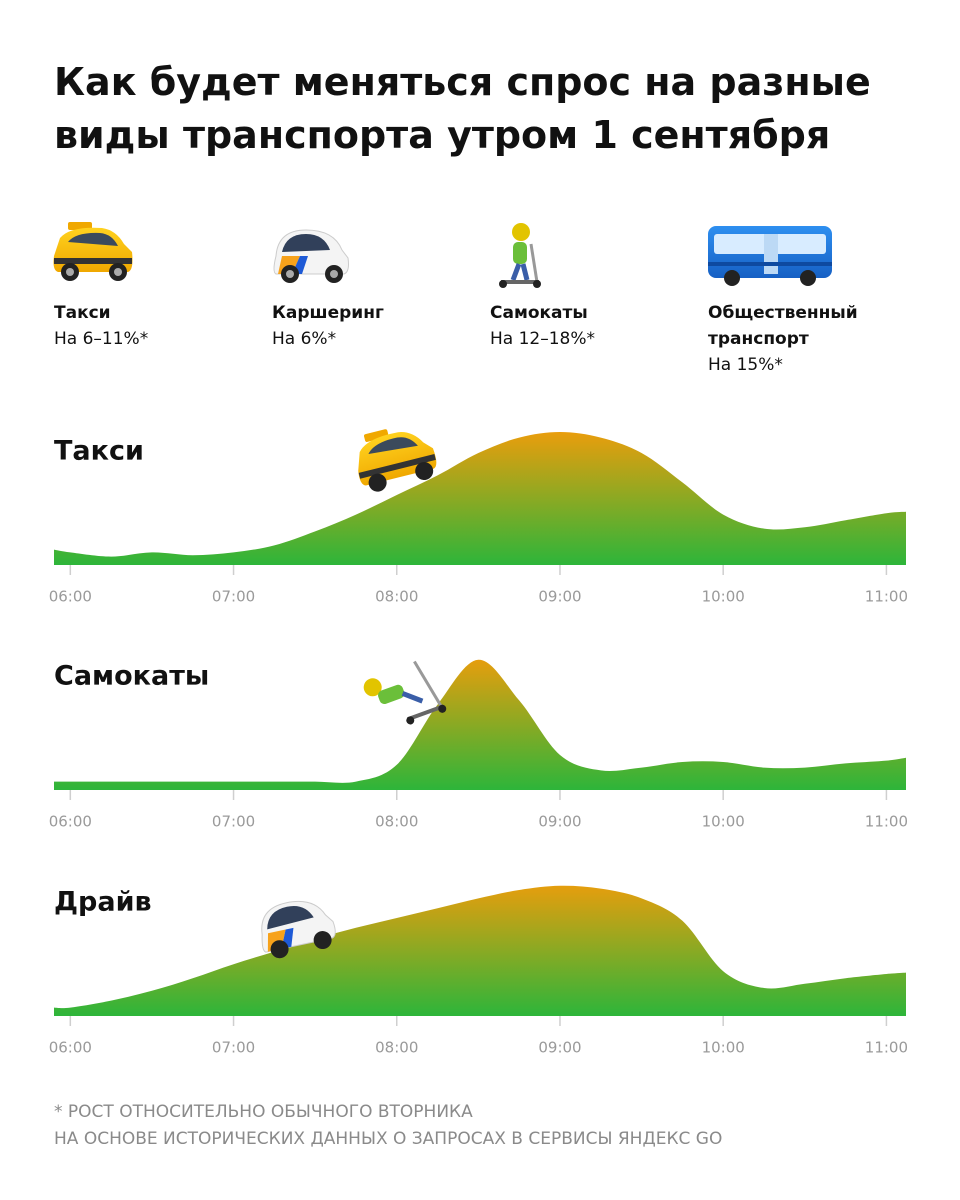  What do you see at coordinates (263, 1112) in the screenshot?
I see `footnote-line: * Рост относительно обычного вторника` at bounding box center [263, 1112].